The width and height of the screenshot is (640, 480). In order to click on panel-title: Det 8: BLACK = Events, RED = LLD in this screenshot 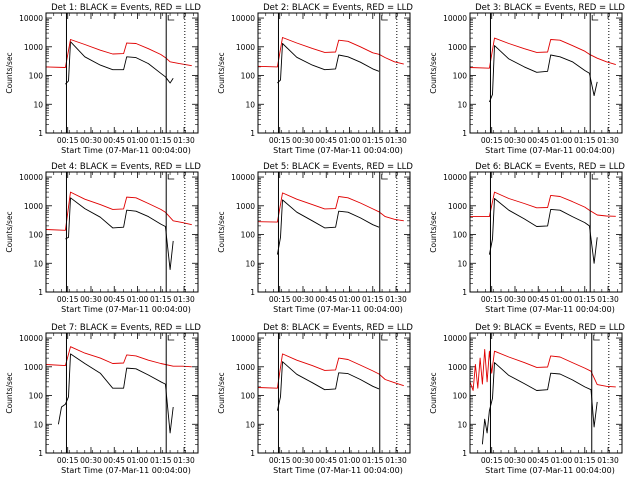, I will do `click(338, 328)`.